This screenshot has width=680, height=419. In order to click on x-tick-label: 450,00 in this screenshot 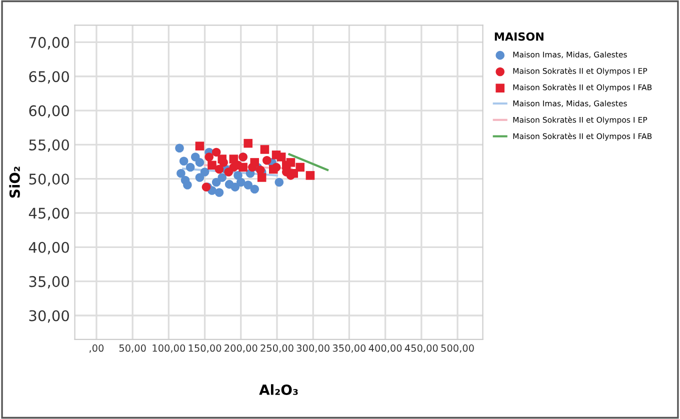, I will do `click(421, 348)`.